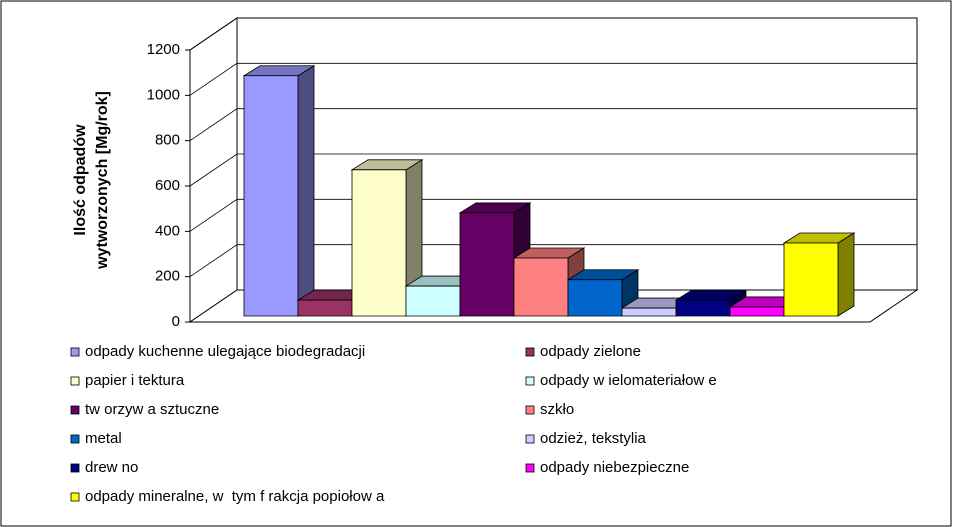 This screenshot has width=953, height=527. What do you see at coordinates (557, 409) in the screenshot?
I see `legend-label: szkło` at bounding box center [557, 409].